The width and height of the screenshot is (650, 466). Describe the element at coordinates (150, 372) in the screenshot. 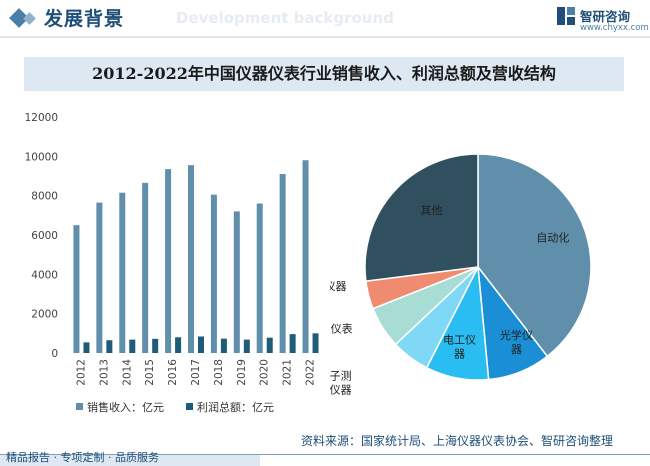

I see `x-tick-label: 2015` at that location.